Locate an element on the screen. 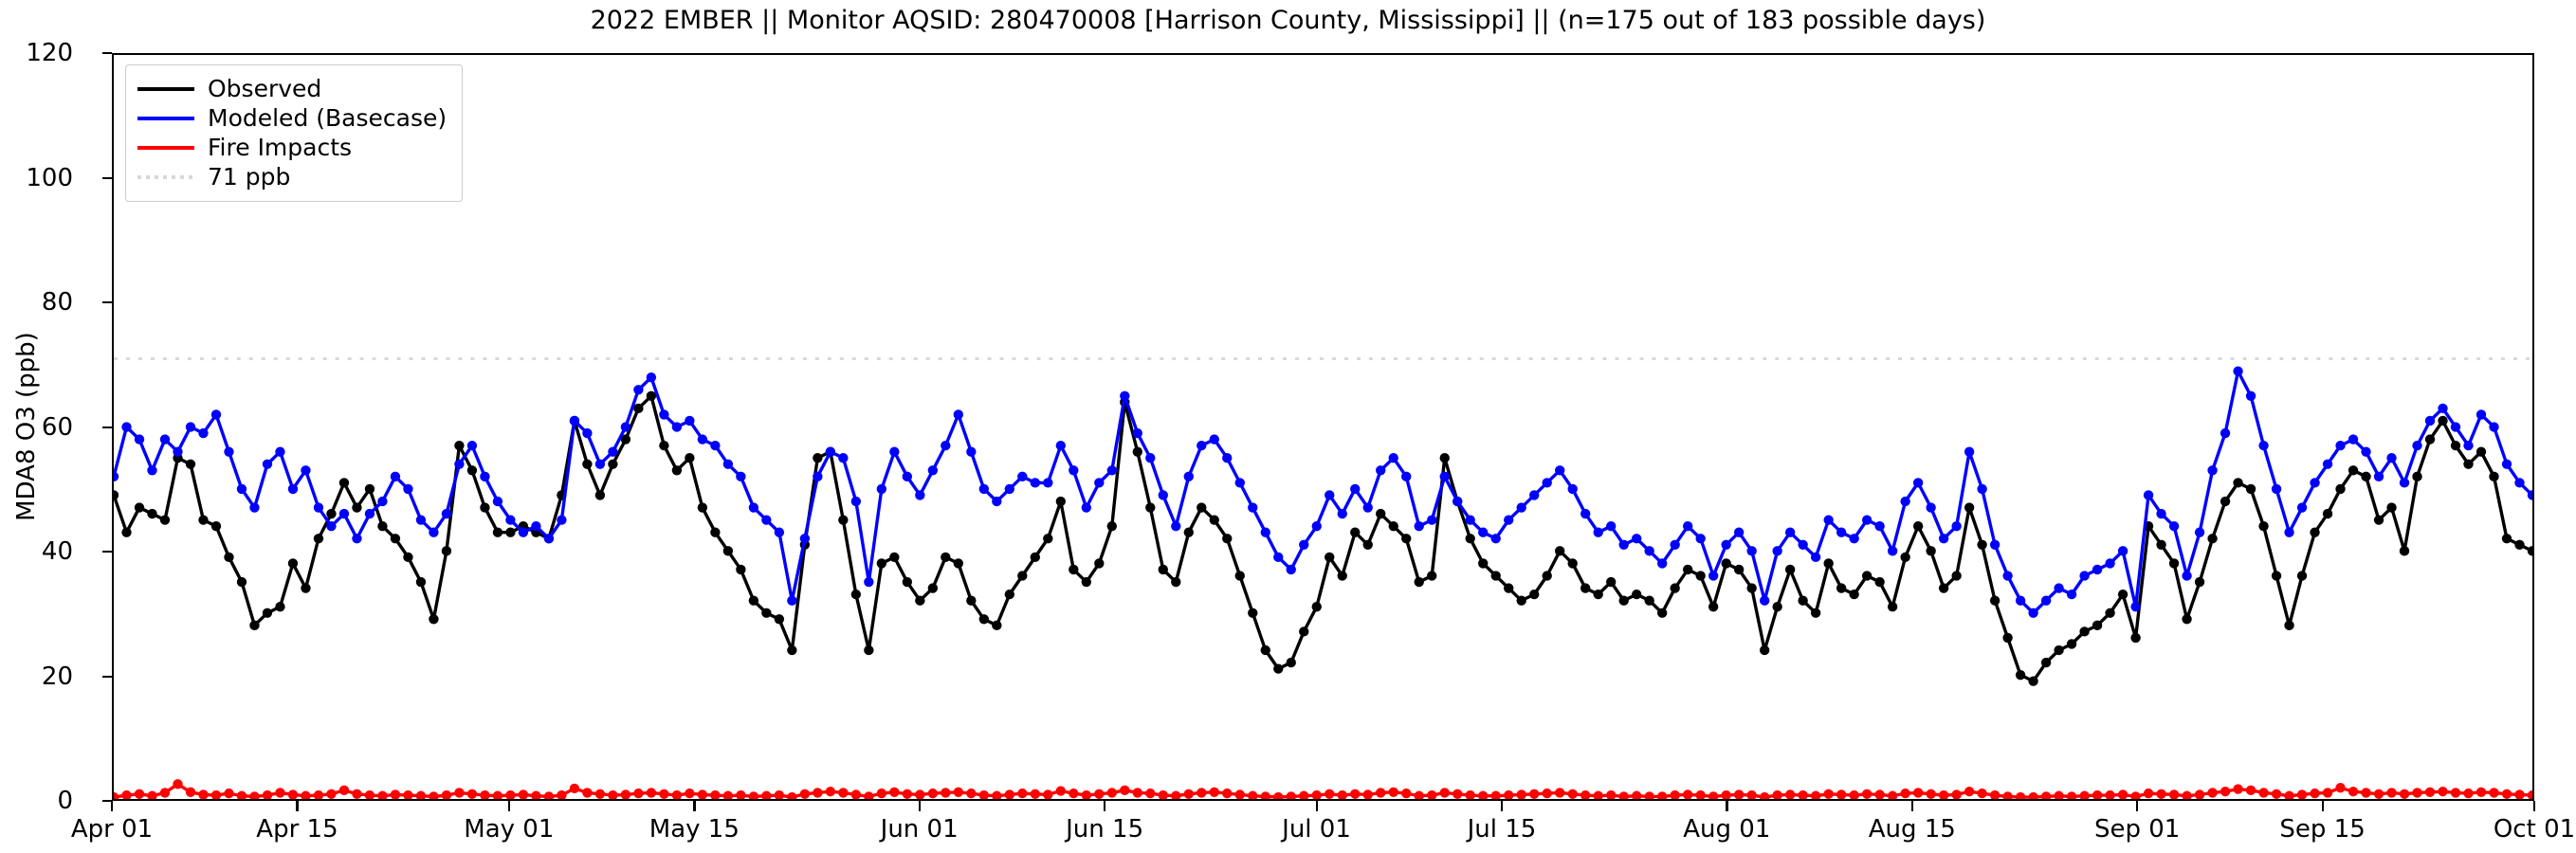 The width and height of the screenshot is (2576, 853). legend-item: Modeled (Basecase) is located at coordinates (292, 118).